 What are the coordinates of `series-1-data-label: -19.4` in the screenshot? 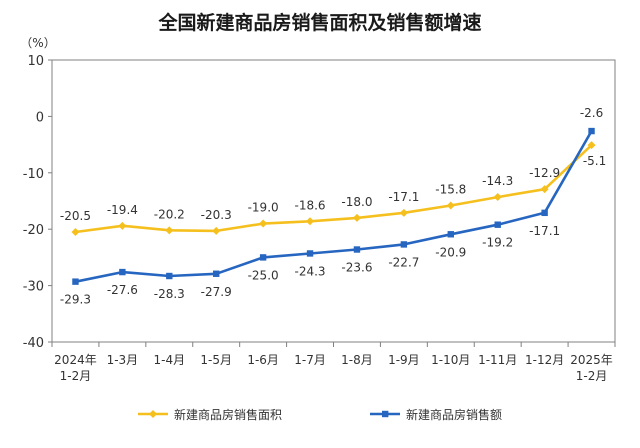 It's located at (122, 210).